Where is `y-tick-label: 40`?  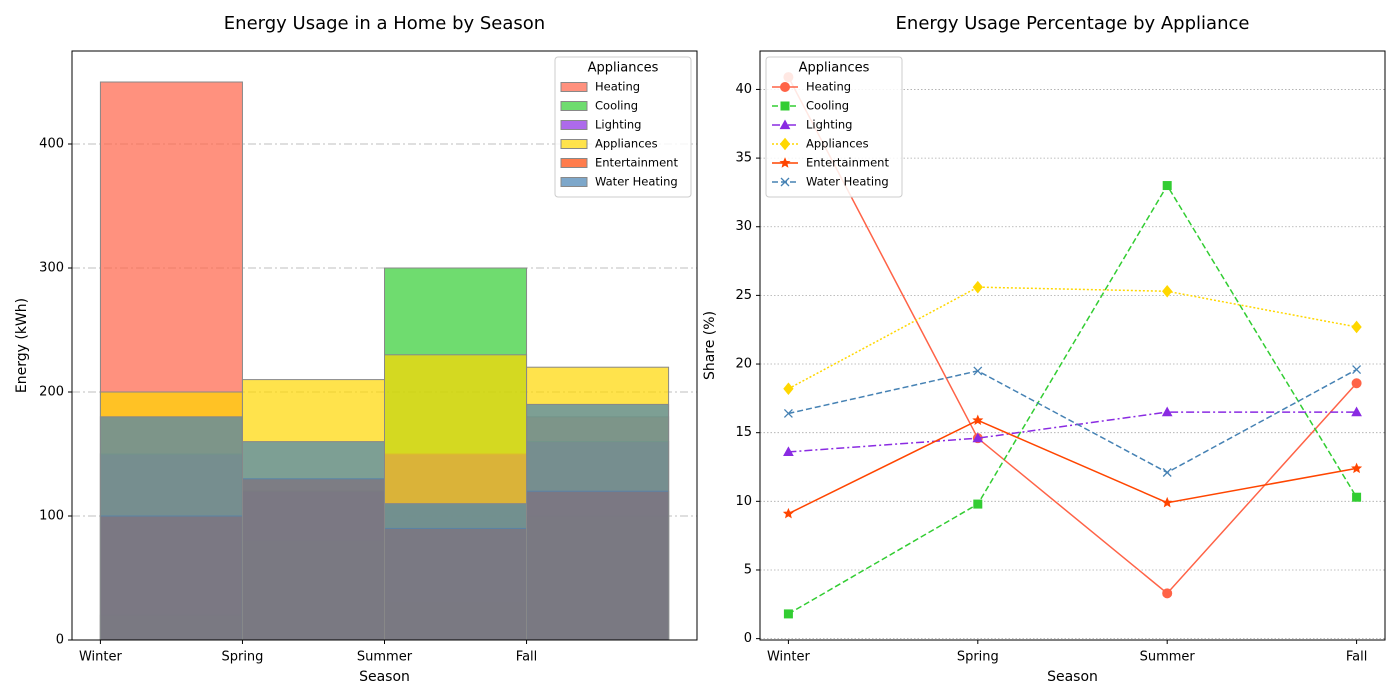
y-tick-label: 40 is located at coordinates (743, 89).